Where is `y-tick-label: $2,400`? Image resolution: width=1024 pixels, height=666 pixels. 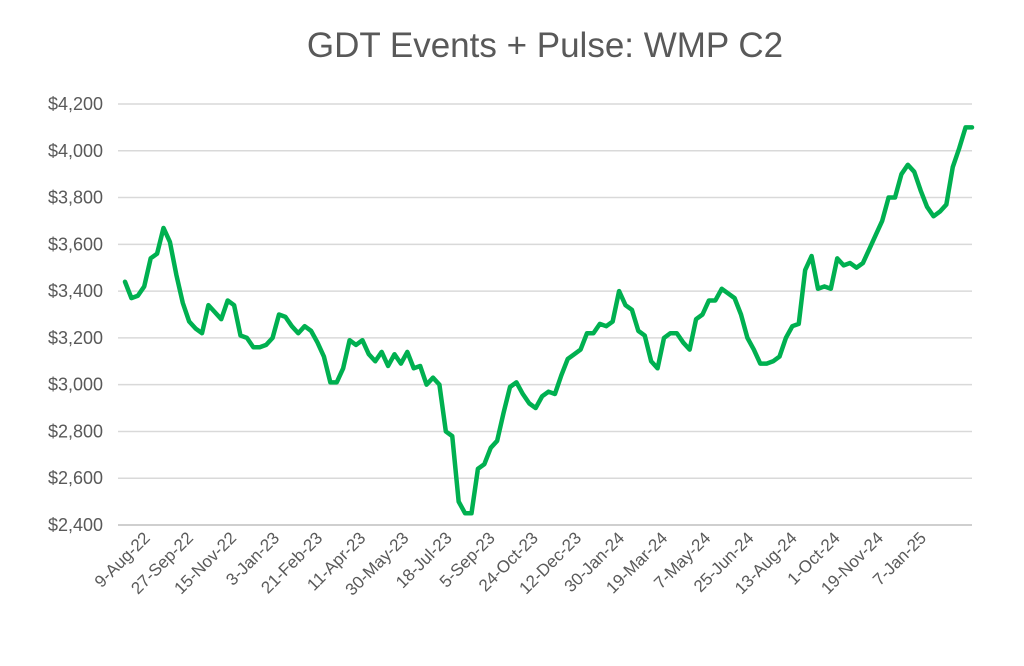 y-tick-label: $2,400 is located at coordinates (75, 525).